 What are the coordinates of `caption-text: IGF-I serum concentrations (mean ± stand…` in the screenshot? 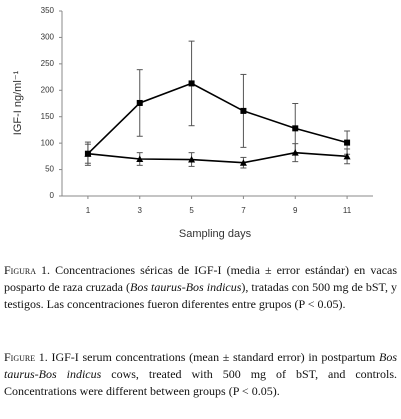 It's located at (215, 357).